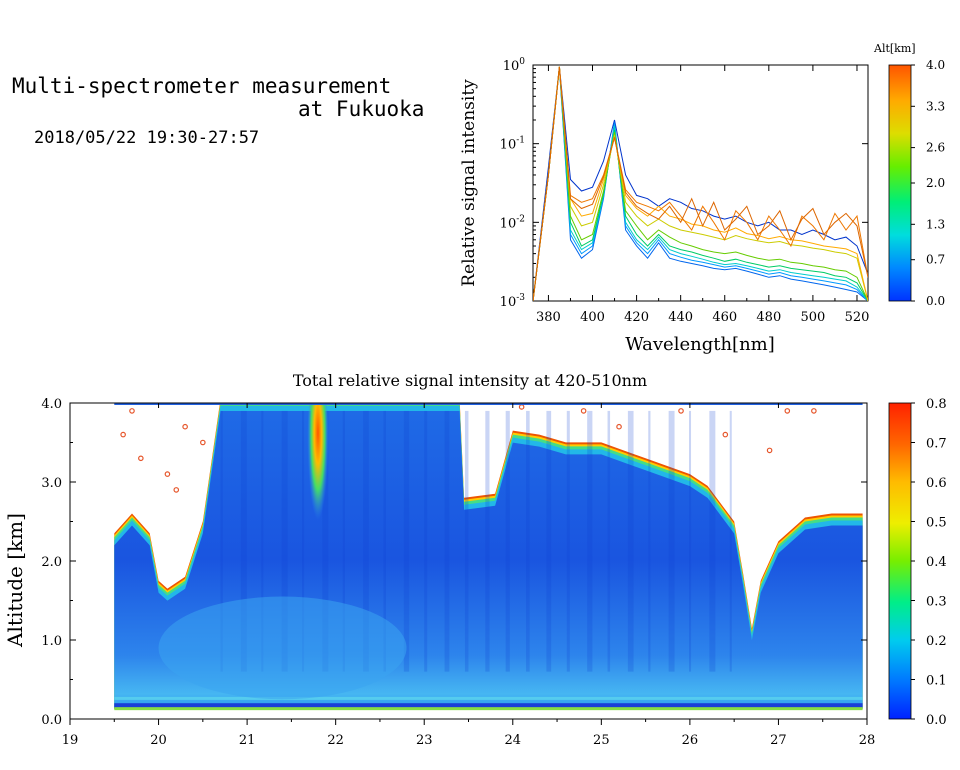 The width and height of the screenshot is (960, 770). Describe the element at coordinates (51, 720) in the screenshot. I see `heatmap-ytick-label: 0.0` at that location.